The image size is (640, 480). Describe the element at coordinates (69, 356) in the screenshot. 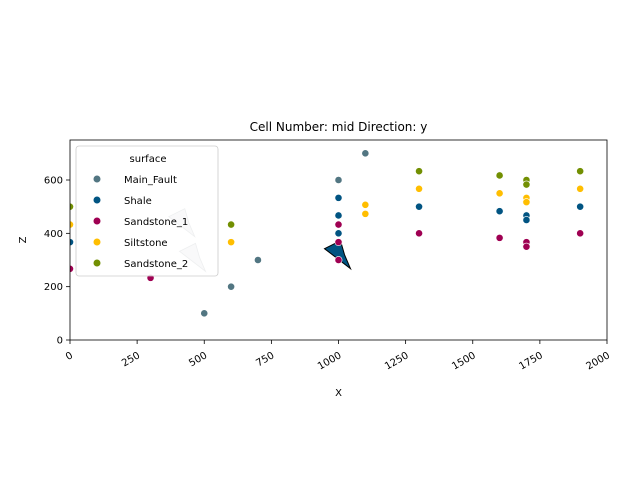

I see `x-tick-label: 0` at that location.